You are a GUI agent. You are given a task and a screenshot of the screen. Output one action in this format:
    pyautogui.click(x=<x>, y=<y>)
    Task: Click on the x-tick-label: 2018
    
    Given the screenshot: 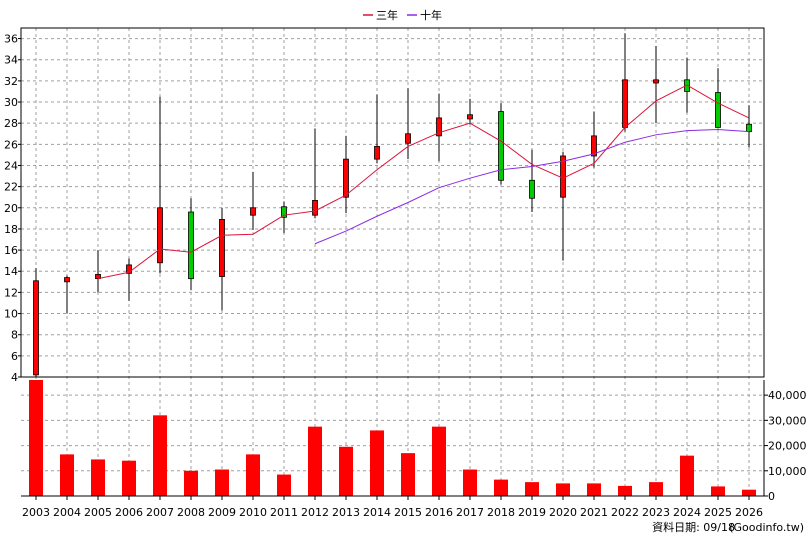 What is the action you would take?
    pyautogui.click(x=501, y=512)
    